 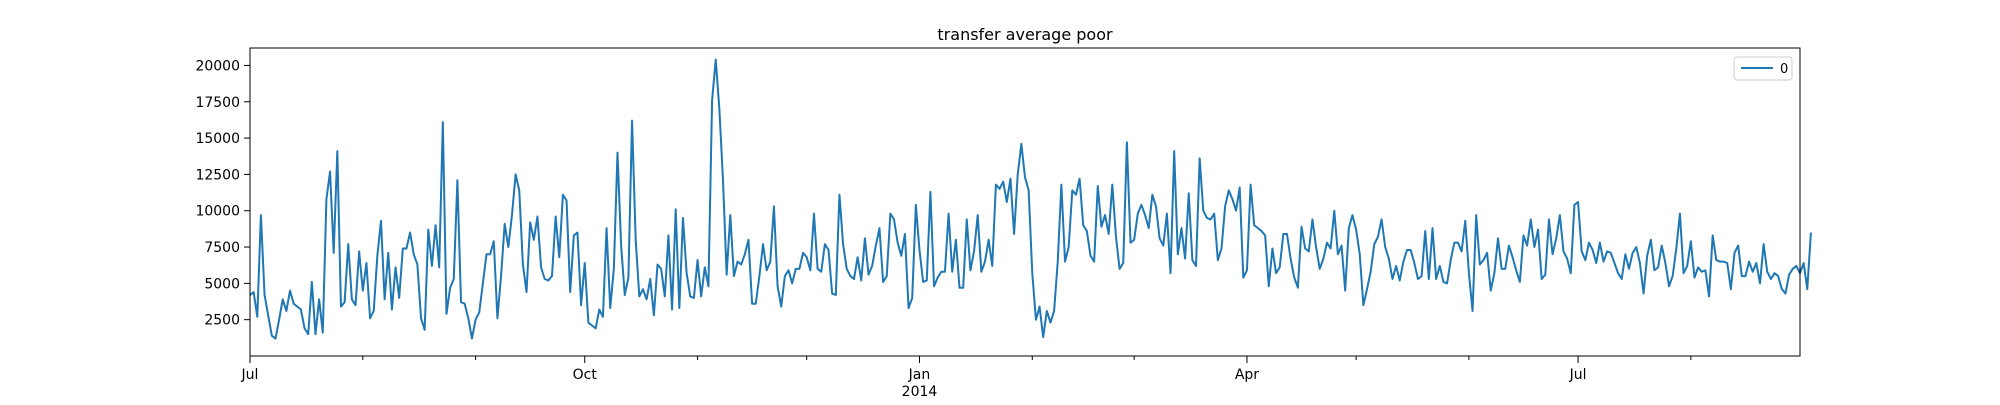 I want to click on y-tick-label: 20000, so click(x=217, y=66).